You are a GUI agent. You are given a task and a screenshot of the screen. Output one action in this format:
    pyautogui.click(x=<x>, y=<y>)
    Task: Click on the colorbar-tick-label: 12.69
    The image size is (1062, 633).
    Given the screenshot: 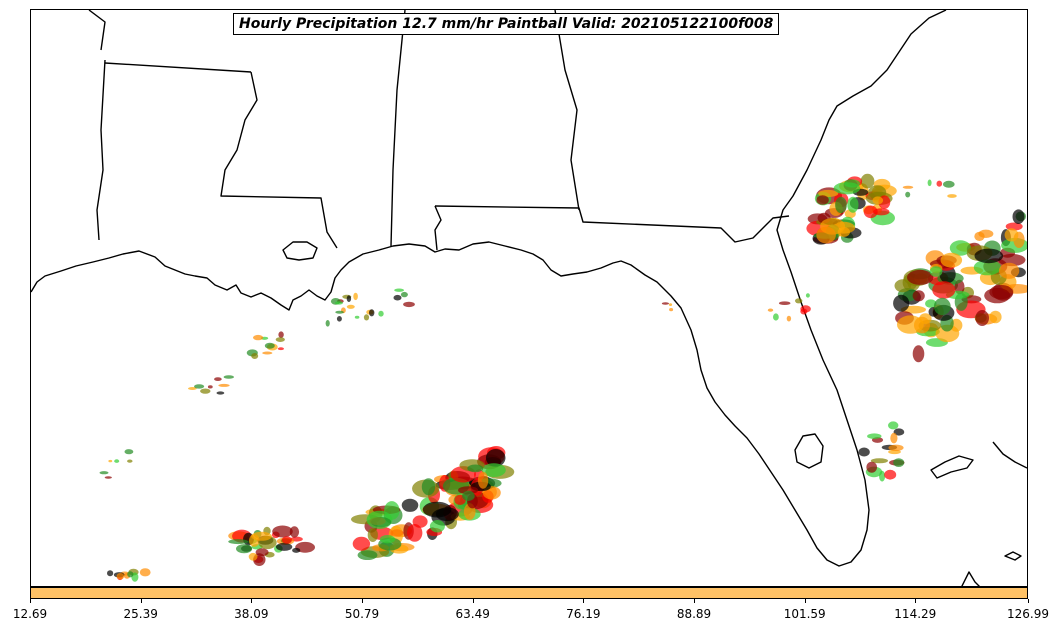 What is the action you would take?
    pyautogui.click(x=30, y=614)
    